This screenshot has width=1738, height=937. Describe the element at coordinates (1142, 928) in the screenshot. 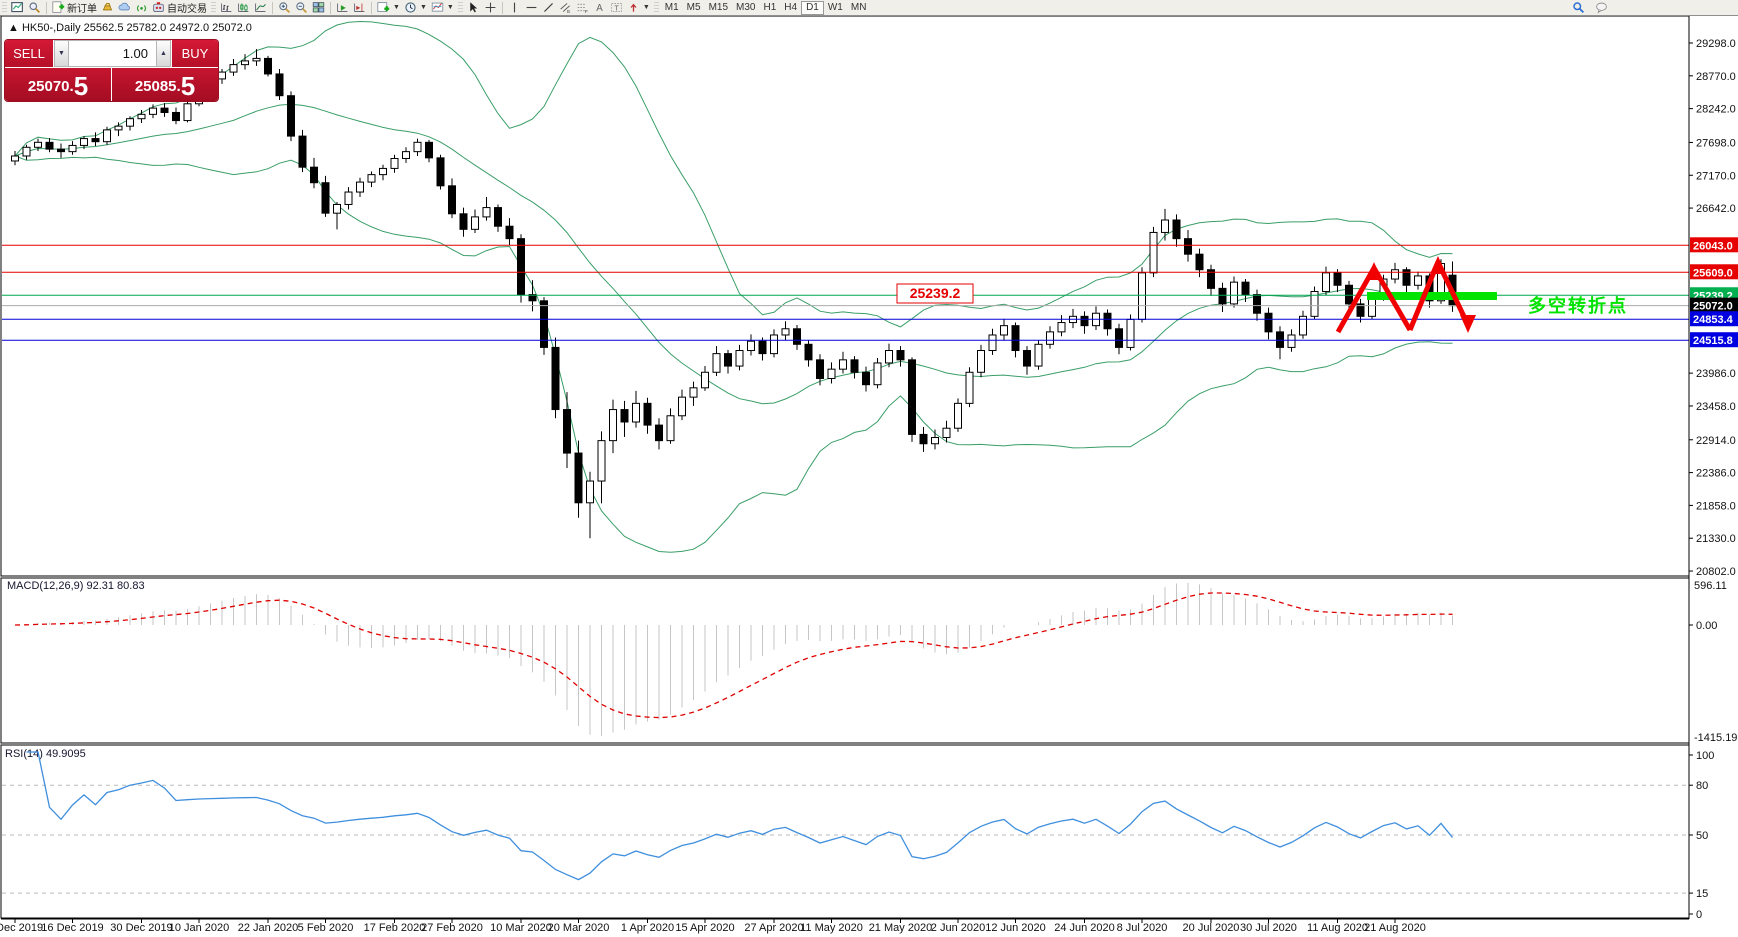

I see `svg-text: 8 Jul 2020` at that location.